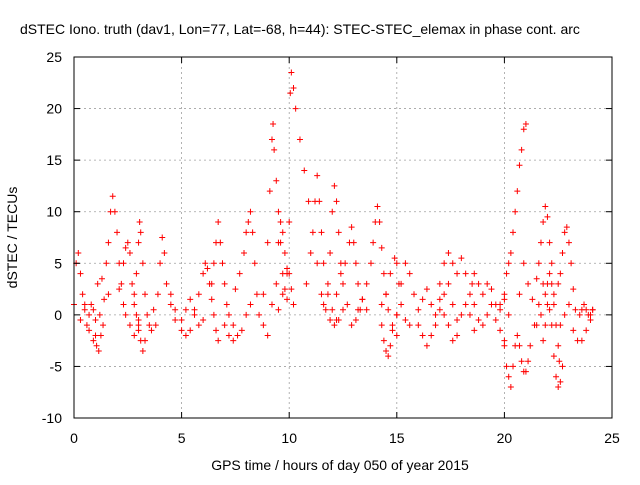 This screenshot has width=640, height=485. What do you see at coordinates (74, 438) in the screenshot?
I see `x-tick-label: 0` at bounding box center [74, 438].